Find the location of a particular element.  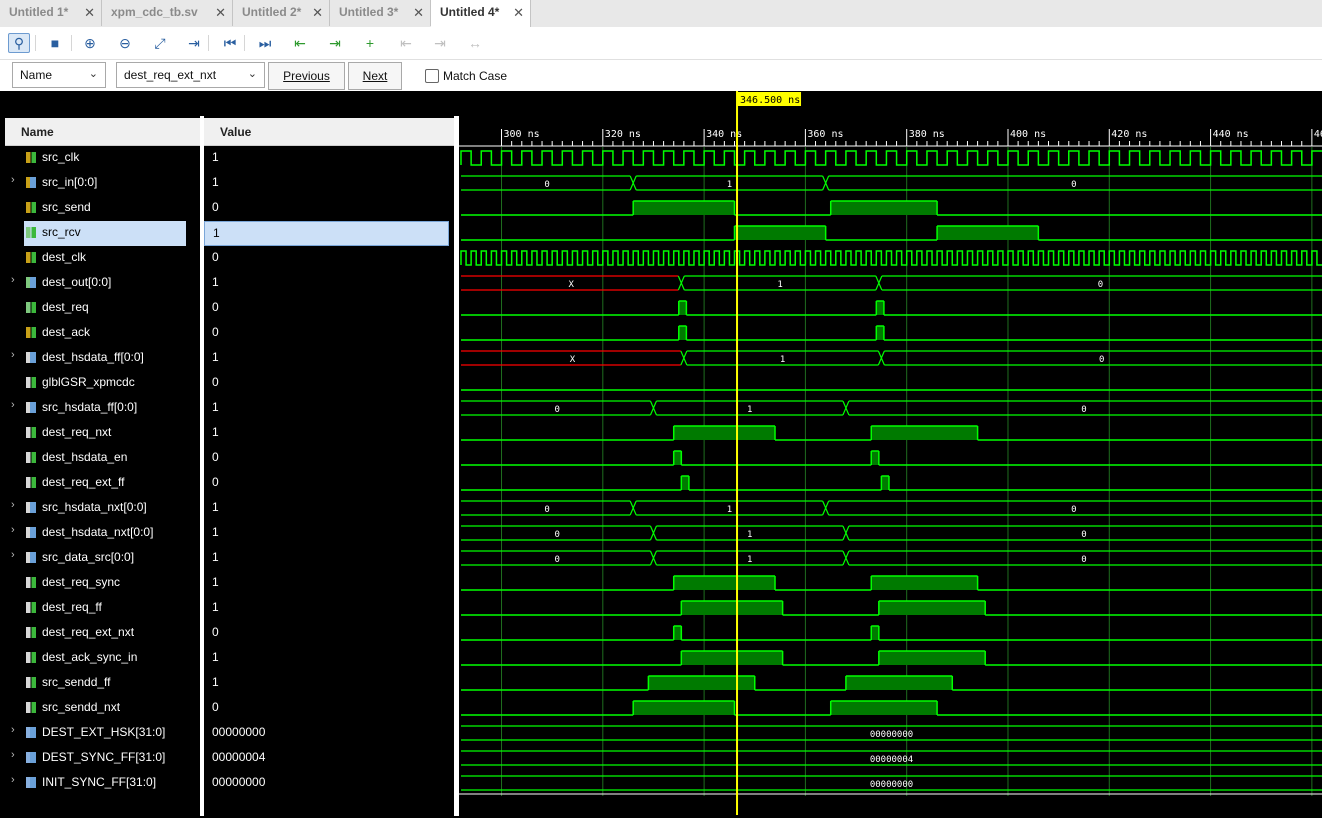

swap-cursors-icon: ↔ is located at coordinates (475, 43).